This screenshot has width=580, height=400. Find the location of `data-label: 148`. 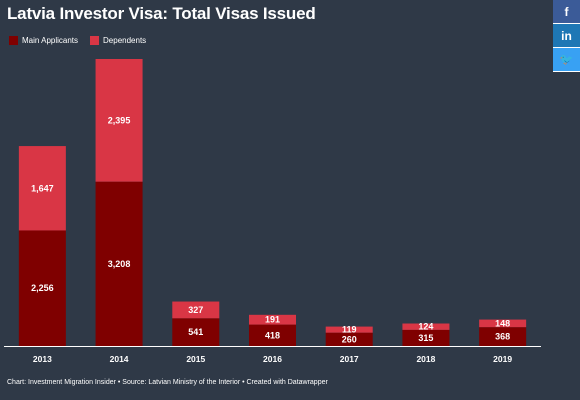

data-label: 148 is located at coordinates (502, 323).